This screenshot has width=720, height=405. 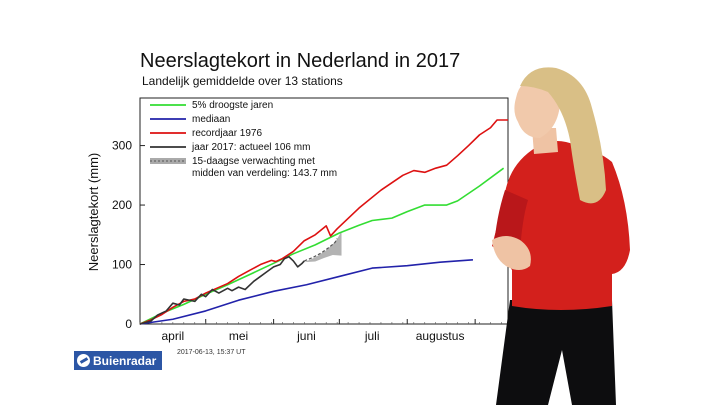 I want to click on timestamp: 2017-06-13, 15:37 UT, so click(x=211, y=352).